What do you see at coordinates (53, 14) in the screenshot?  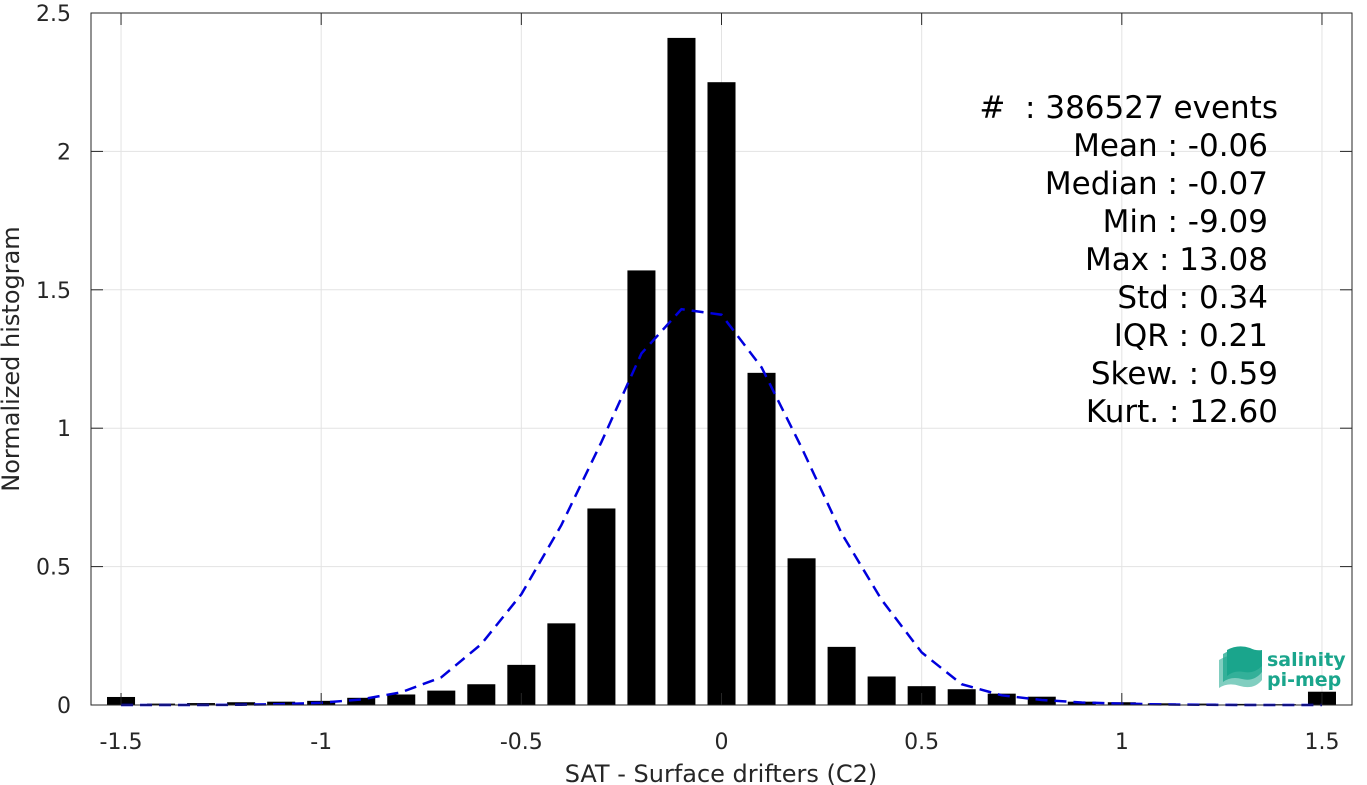 I see `y-tick-label: 2.5` at bounding box center [53, 14].